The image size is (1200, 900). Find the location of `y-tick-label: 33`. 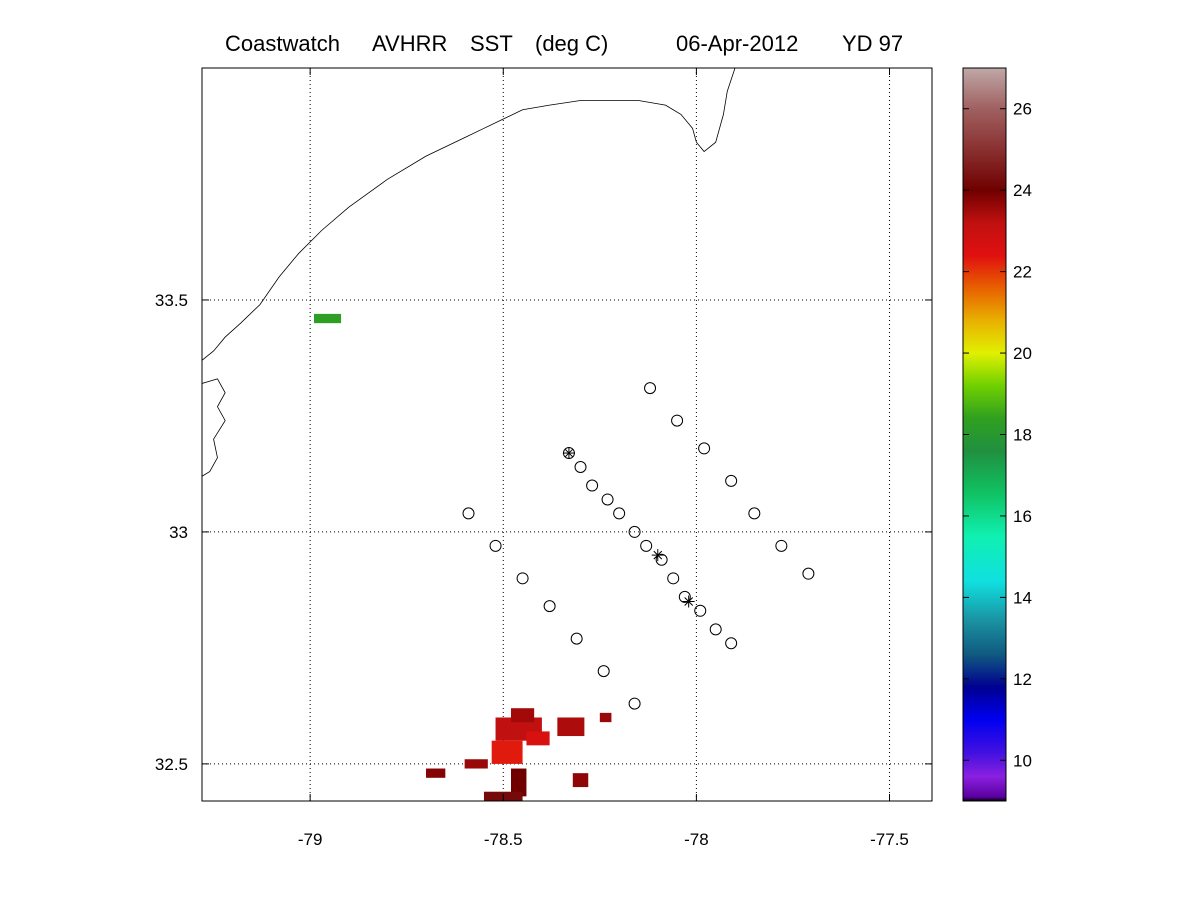

y-tick-label: 33 is located at coordinates (178, 532).